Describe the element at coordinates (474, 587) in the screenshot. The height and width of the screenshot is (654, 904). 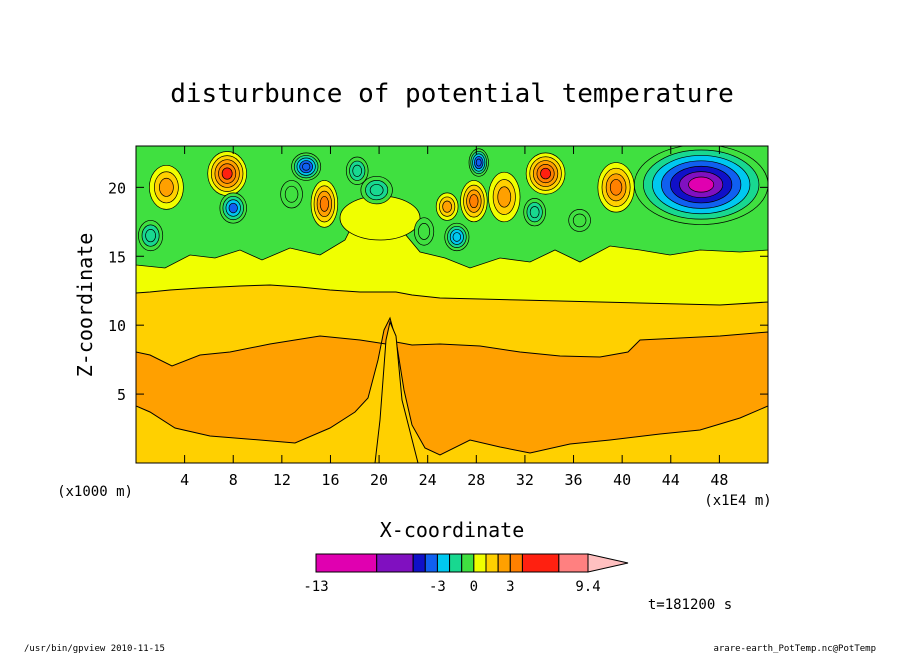
I see `colorbar-label: 0` at that location.